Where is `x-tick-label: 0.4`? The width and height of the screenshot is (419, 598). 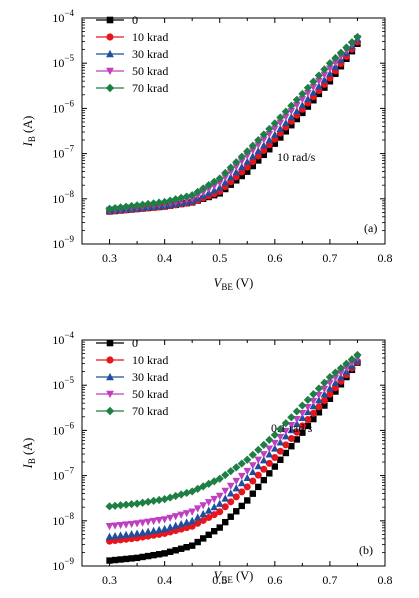 x-tick-label: 0.4 is located at coordinates (164, 580).